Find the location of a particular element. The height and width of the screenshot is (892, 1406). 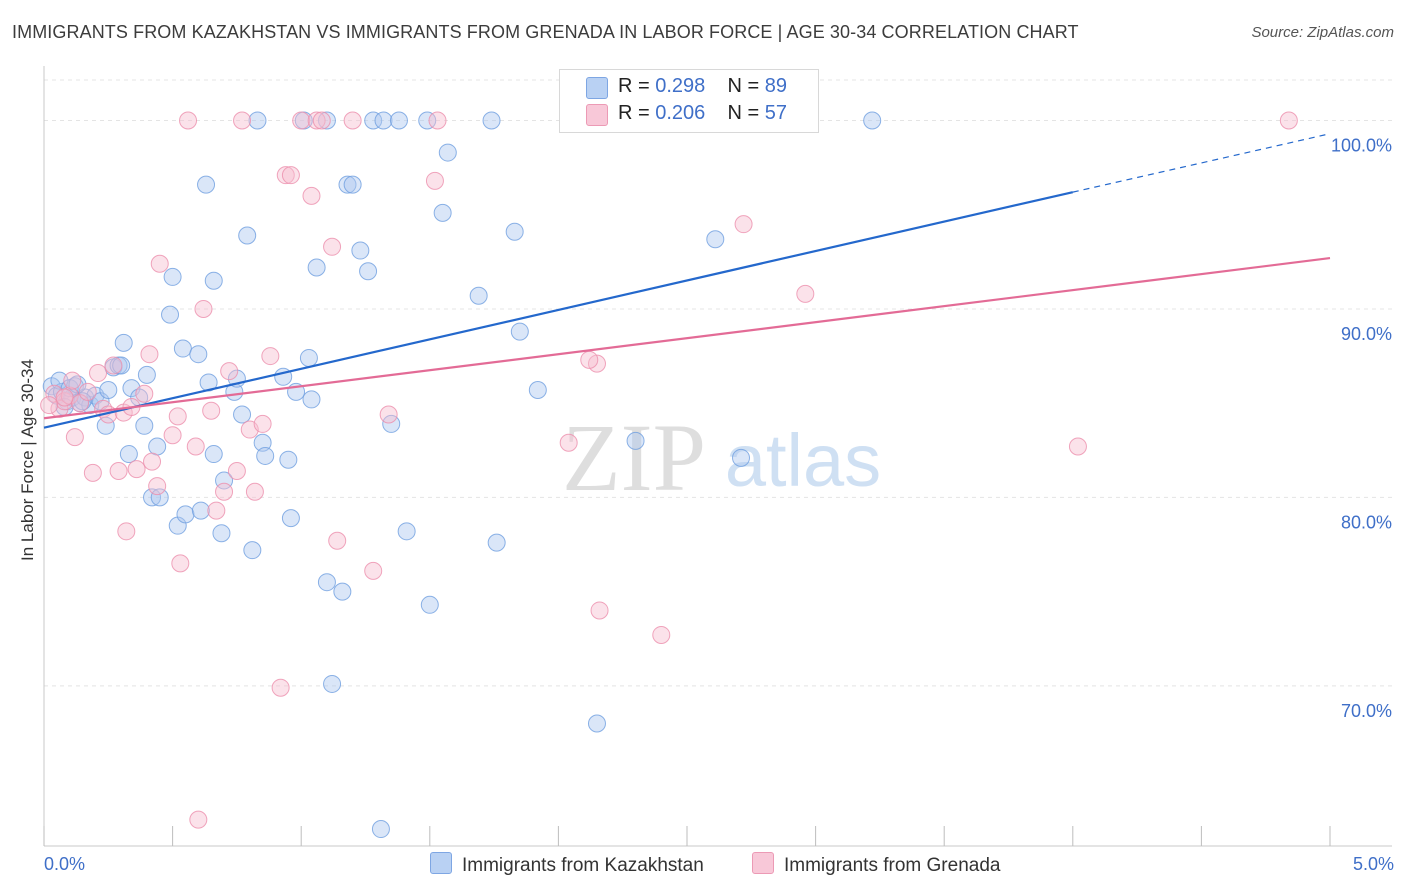

y-tick-label-100: 100.0% is located at coordinates (1361, 146).